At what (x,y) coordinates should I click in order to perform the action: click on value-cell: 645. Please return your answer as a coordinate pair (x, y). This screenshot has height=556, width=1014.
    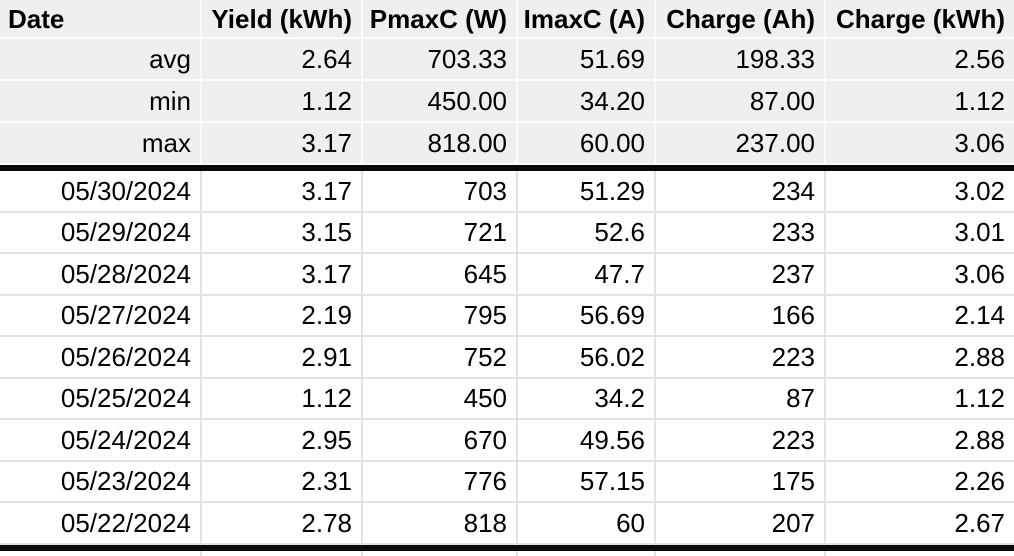
    Looking at the image, I should click on (440, 275).